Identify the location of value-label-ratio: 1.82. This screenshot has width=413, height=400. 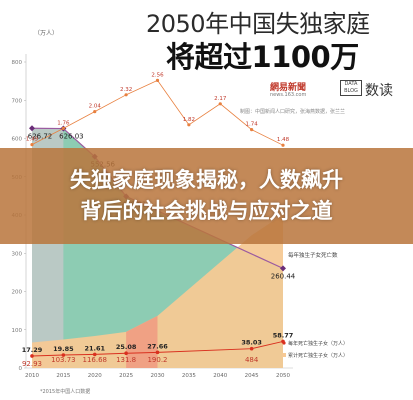
(189, 120).